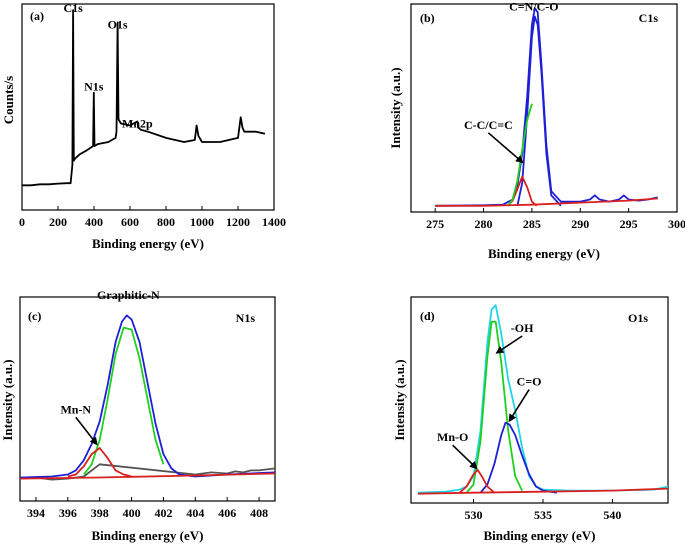 The image size is (685, 547). What do you see at coordinates (75, 409) in the screenshot?
I see `peak-annotation: Mn-N` at bounding box center [75, 409].